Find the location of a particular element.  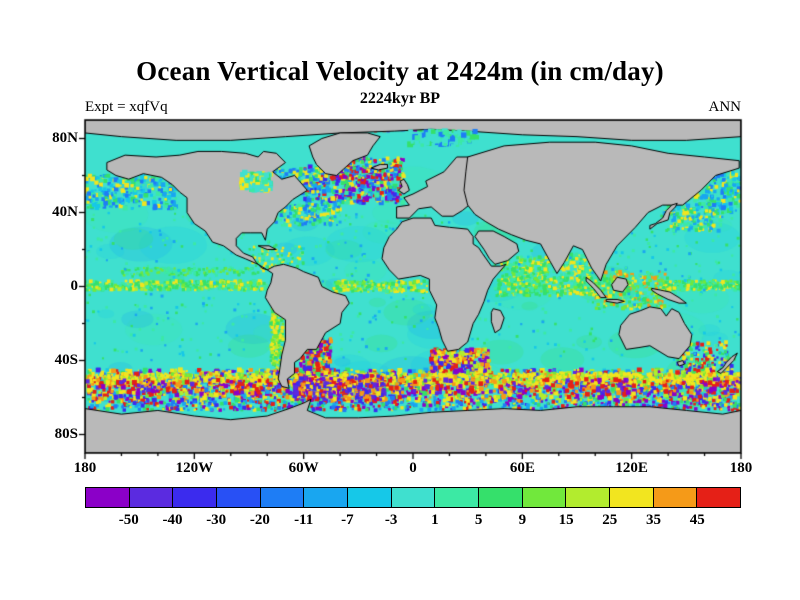

colorbar-label: 1 is located at coordinates (435, 520).